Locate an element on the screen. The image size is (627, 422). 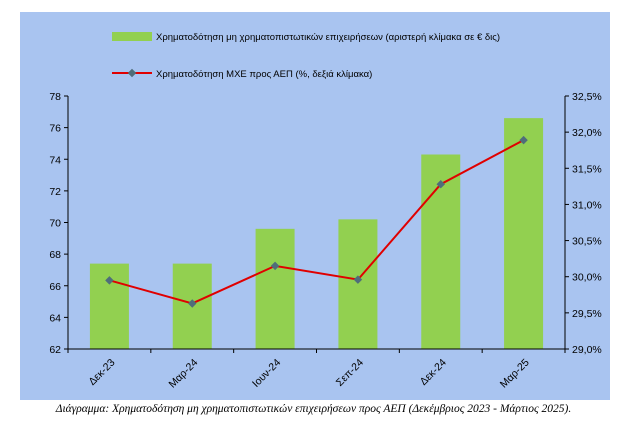
left-tick-label: 70 is located at coordinates (55, 224).